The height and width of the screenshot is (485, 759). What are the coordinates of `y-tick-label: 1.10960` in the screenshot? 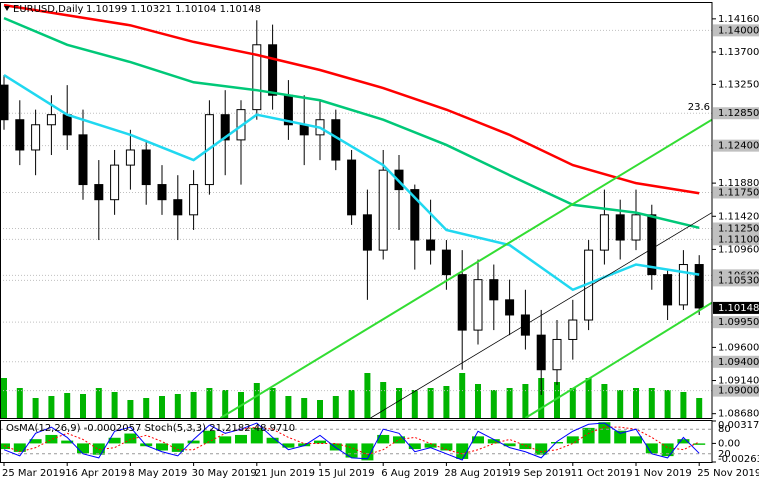 It's located at (738, 249).